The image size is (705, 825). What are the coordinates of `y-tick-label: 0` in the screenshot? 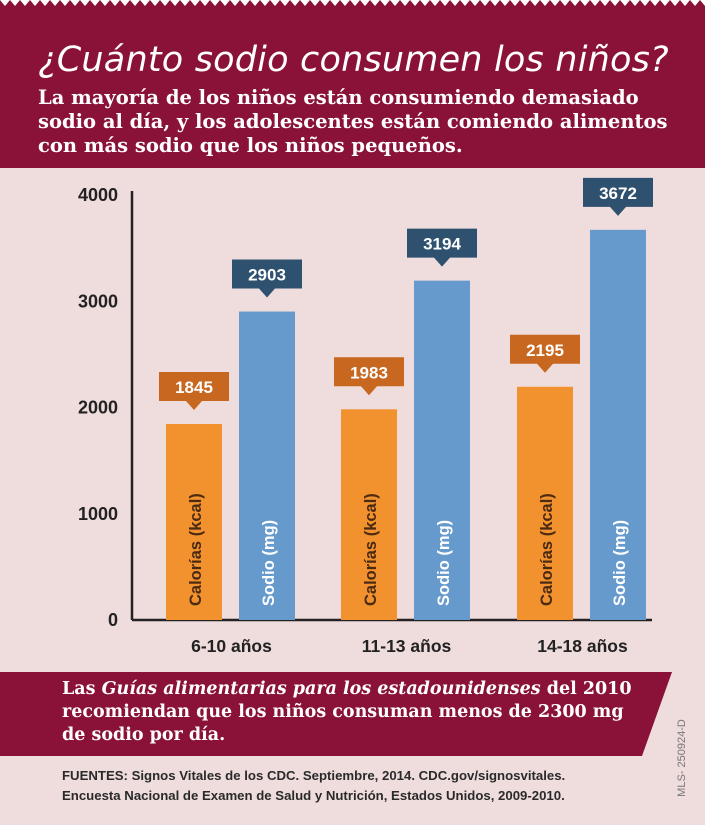 It's located at (113, 620).